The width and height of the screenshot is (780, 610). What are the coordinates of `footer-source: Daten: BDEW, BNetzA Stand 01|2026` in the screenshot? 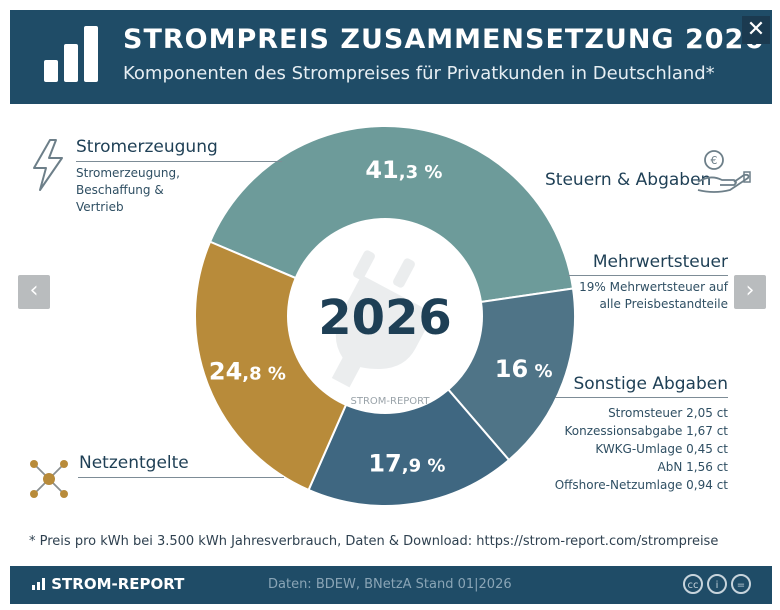 It's located at (390, 584).